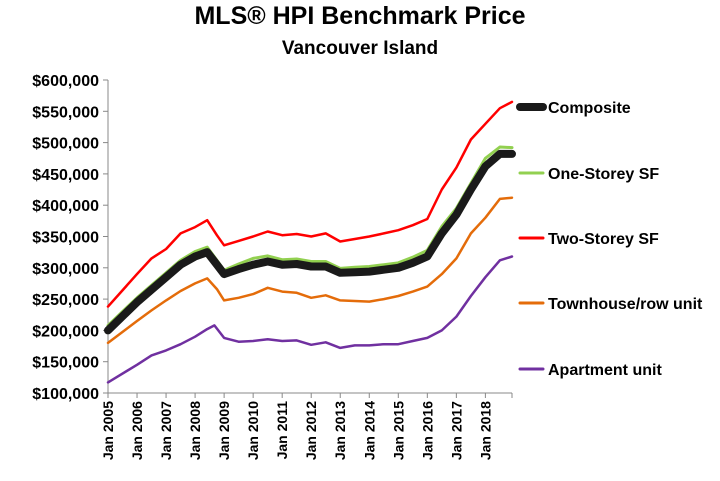 The height and width of the screenshot is (481, 720). Describe the element at coordinates (65, 394) in the screenshot. I see `y-tick-label: $100,000` at that location.